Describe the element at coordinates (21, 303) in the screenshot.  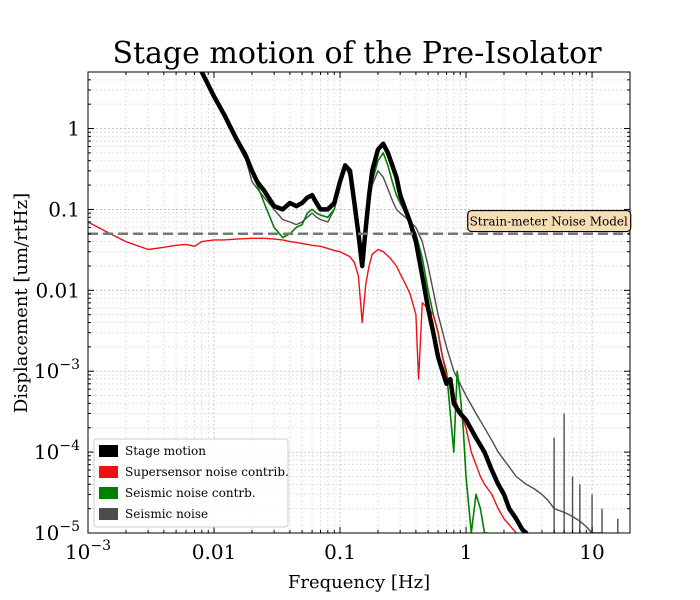
I see `y-axis-label: Displacement [um/rtHz]` at that location.